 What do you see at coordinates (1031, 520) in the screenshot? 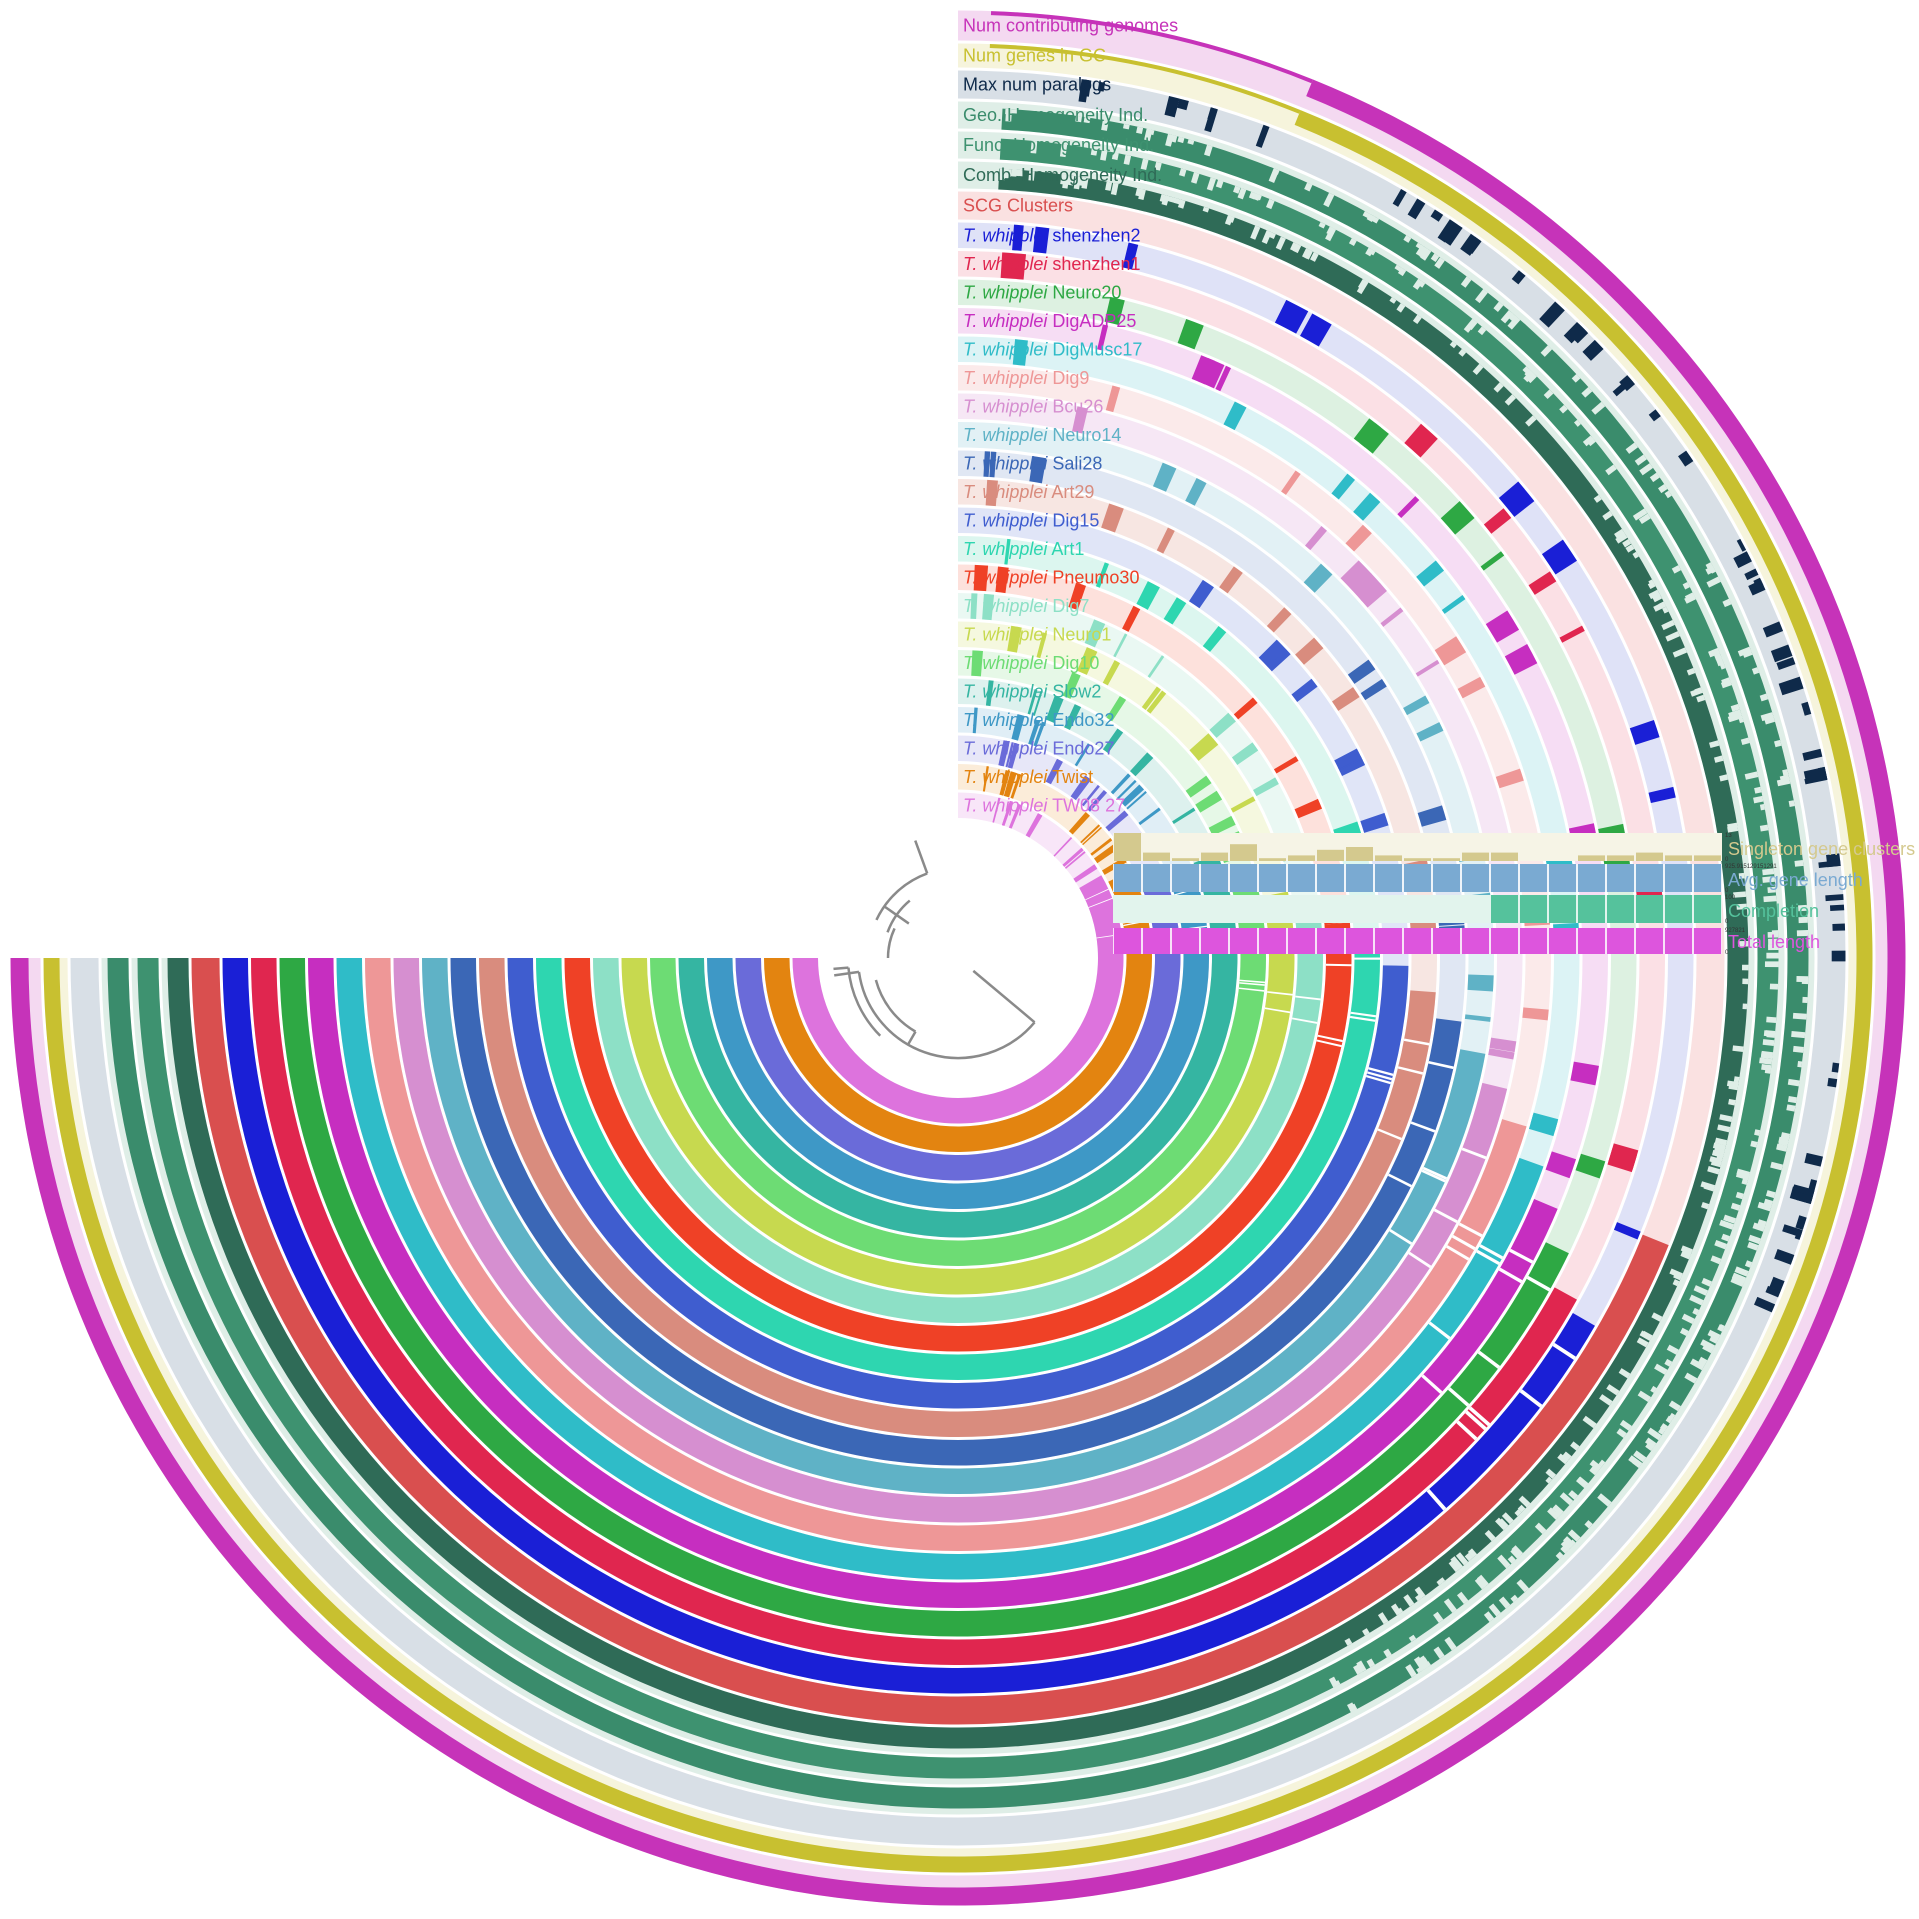
I see `genome-label-10: T. whipplei Dig15` at bounding box center [1031, 520].